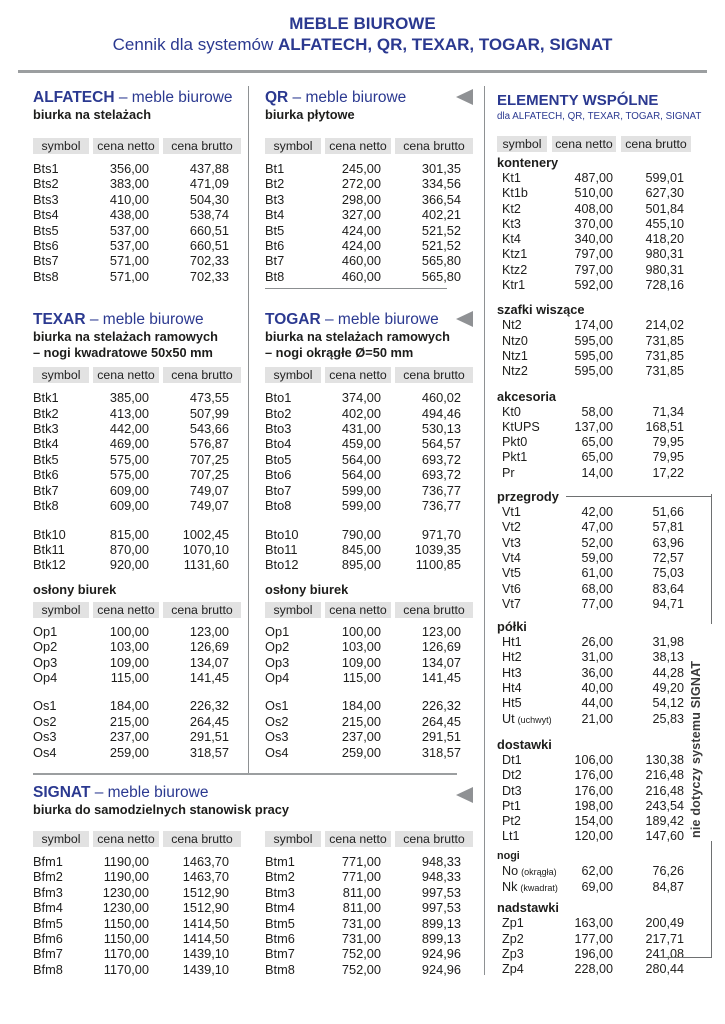 The height and width of the screenshot is (1024, 725). Describe the element at coordinates (310, 114) in the screenshot. I see `section-subtitle: biurka płytowe` at that location.